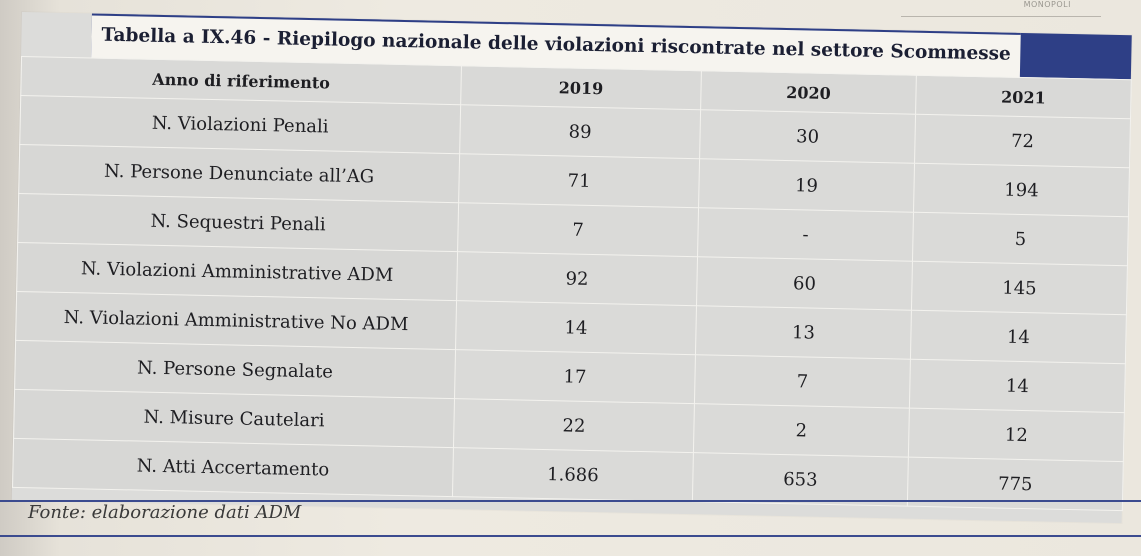  What do you see at coordinates (574, 425) in the screenshot?
I see `cell-value-2019: 22` at bounding box center [574, 425].